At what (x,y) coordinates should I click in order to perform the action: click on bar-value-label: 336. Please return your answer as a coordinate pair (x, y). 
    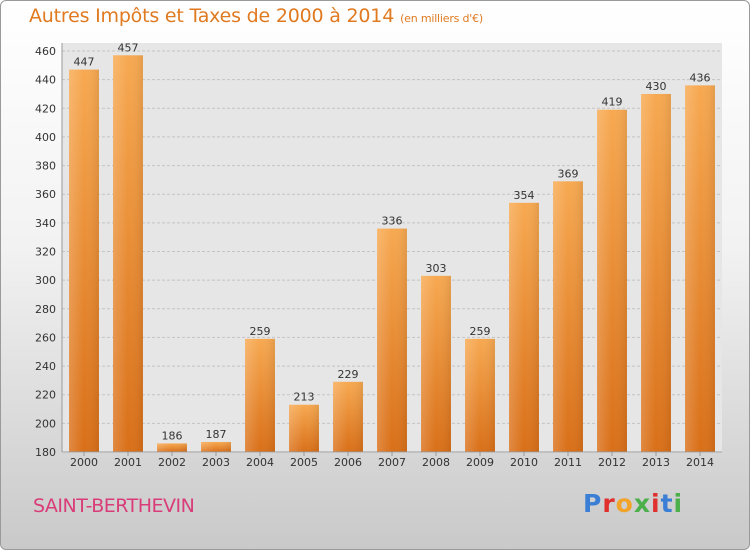
    Looking at the image, I should click on (392, 221).